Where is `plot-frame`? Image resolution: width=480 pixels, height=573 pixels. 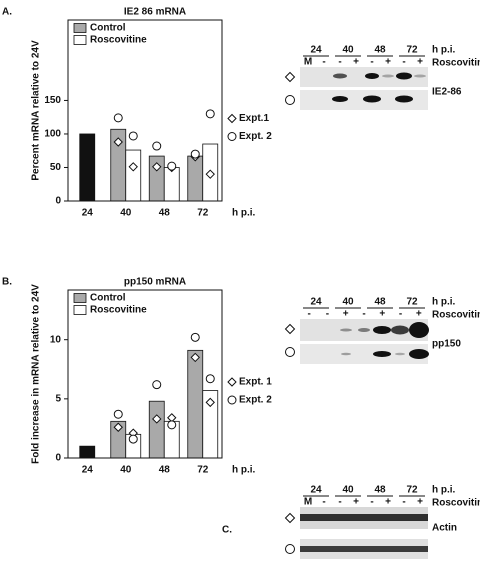 plot-frame is located at coordinates (145, 374).